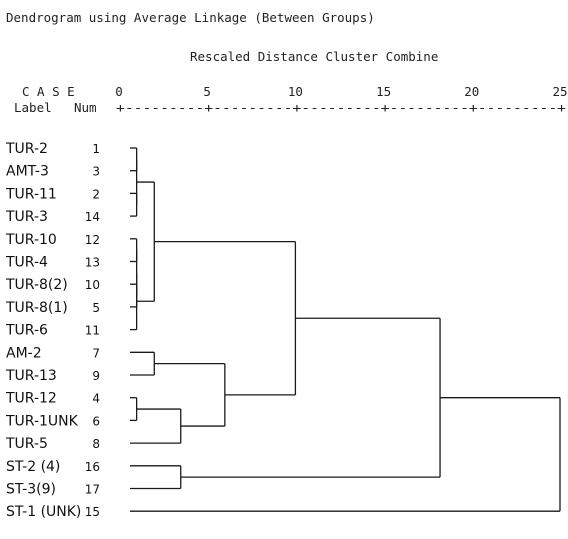 Image resolution: width=568 pixels, height=539 pixels. I want to click on leaf-label: ST-2 (4), so click(33, 467).